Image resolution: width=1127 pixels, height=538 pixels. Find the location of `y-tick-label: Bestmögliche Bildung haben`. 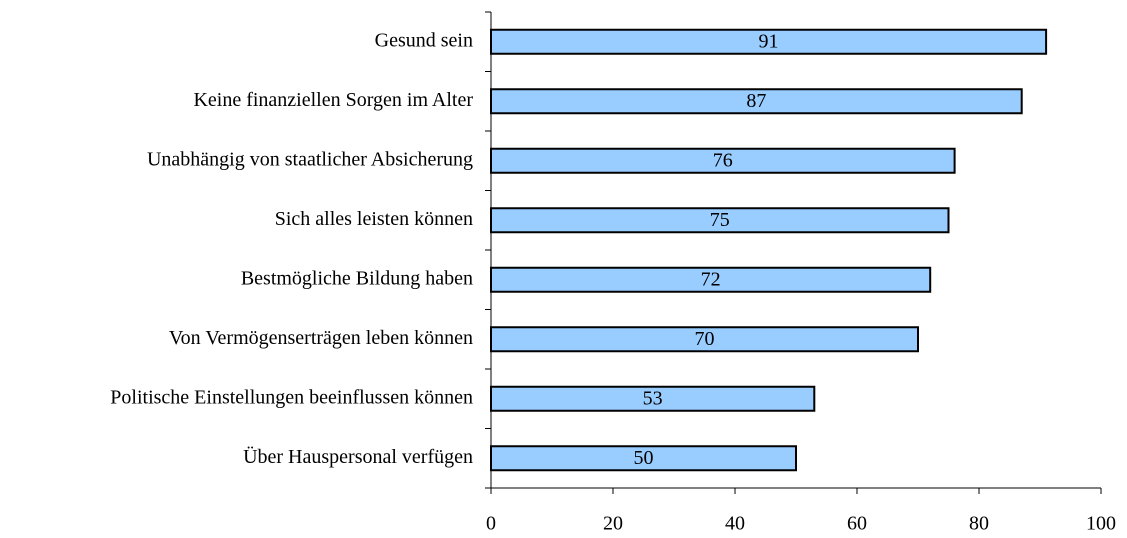

y-tick-label: Bestmögliche Bildung haben is located at coordinates (357, 278).